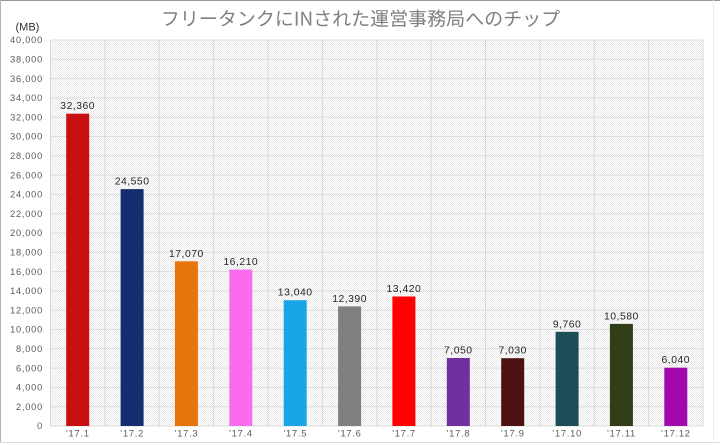 The height and width of the screenshot is (445, 720). What do you see at coordinates (26, 98) in the screenshot?
I see `svg-text: 34,000` at bounding box center [26, 98].